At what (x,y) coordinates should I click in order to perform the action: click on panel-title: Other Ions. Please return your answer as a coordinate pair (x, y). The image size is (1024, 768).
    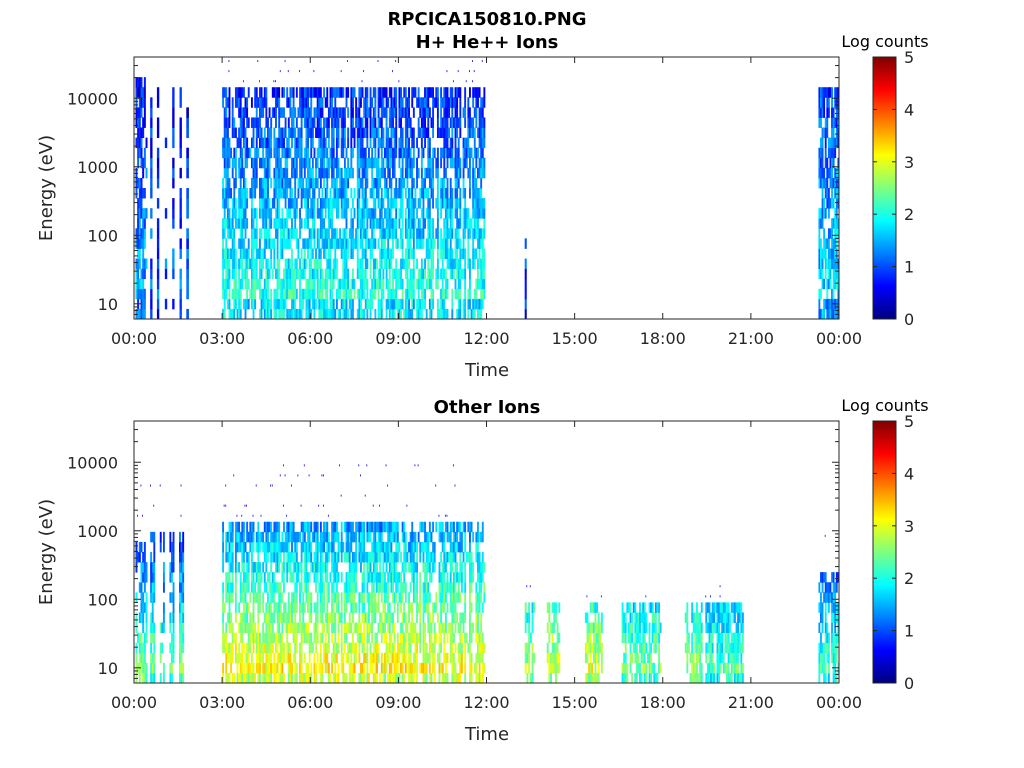
    Looking at the image, I should click on (487, 407).